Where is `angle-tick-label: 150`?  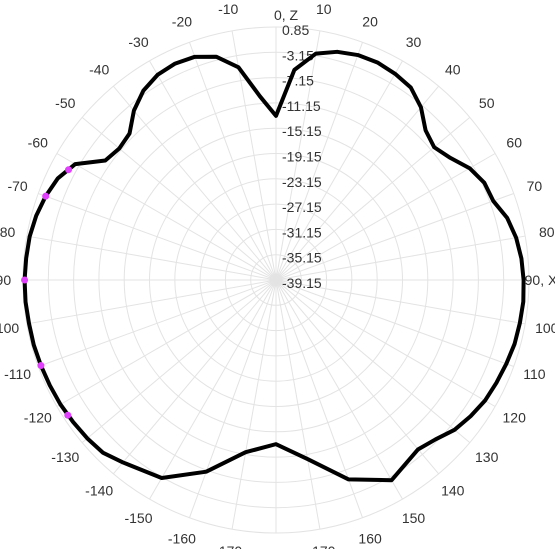 angle-tick-label: 150 is located at coordinates (414, 518).